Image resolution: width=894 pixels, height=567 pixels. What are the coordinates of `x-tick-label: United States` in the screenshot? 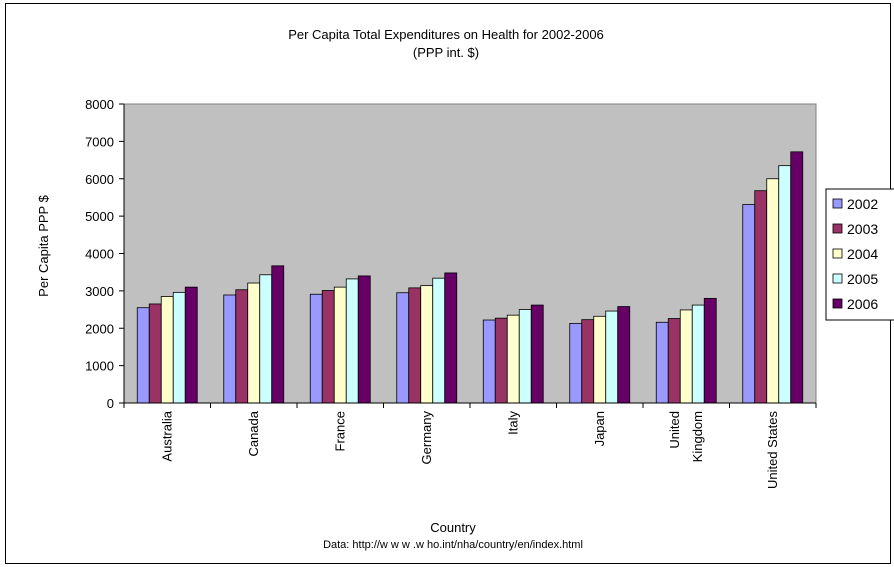 It's located at (772, 450).